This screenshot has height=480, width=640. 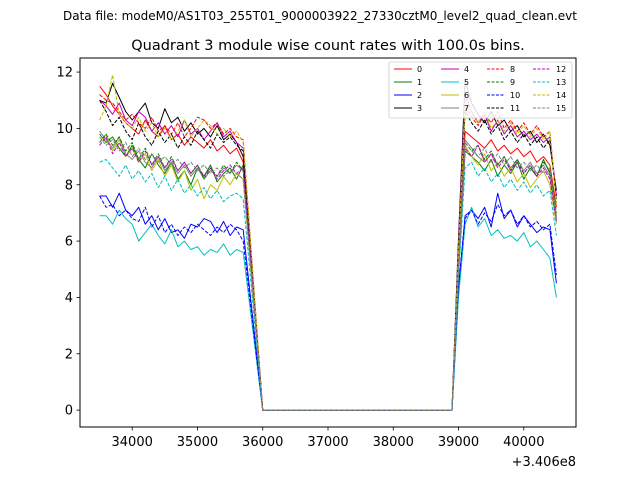 I want to click on legend-label-4: 4, so click(x=466, y=69).